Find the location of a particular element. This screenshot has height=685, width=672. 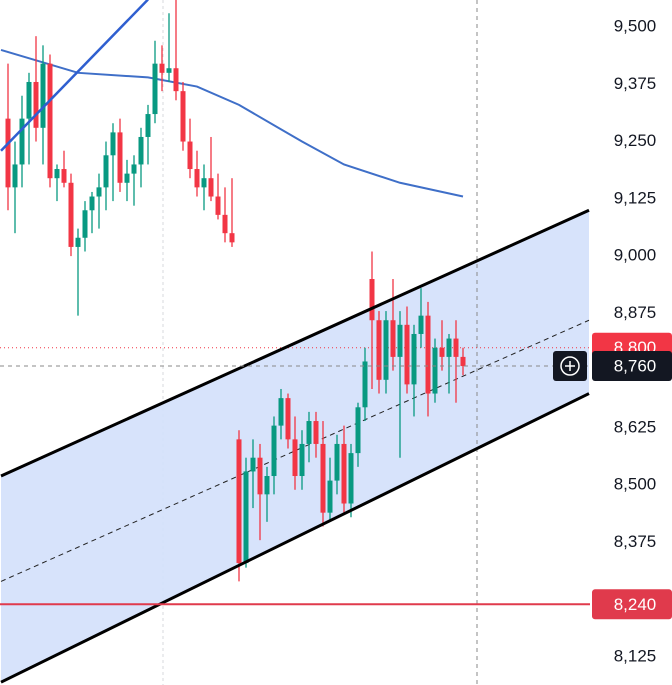

y-tick-label: 9,375 is located at coordinates (635, 83).